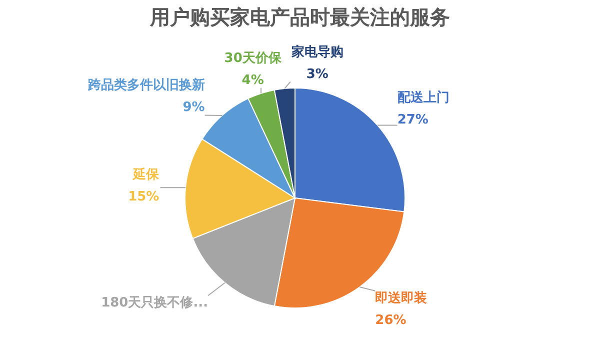  What do you see at coordinates (145, 85) in the screenshot?
I see `slice-label: 跨品类多件以旧换新` at bounding box center [145, 85].